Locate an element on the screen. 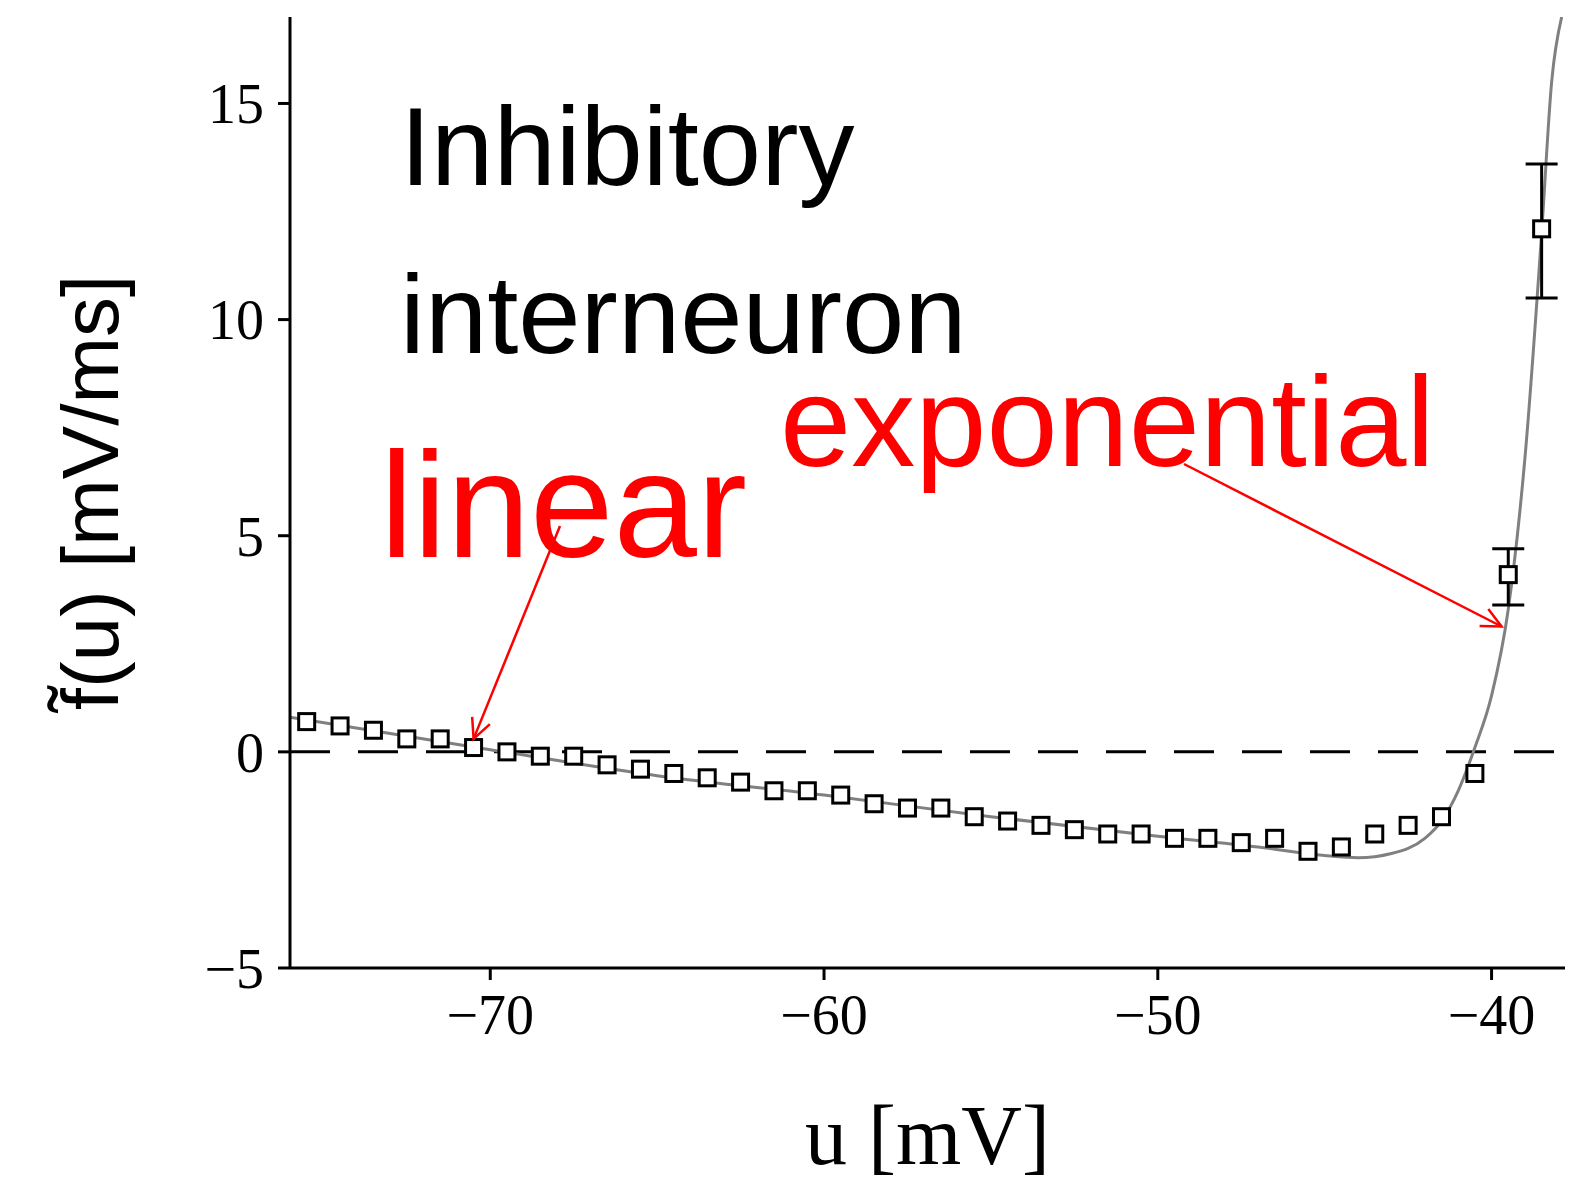 The width and height of the screenshot is (1579, 1182). x-tick-label: −70 is located at coordinates (490, 1014).